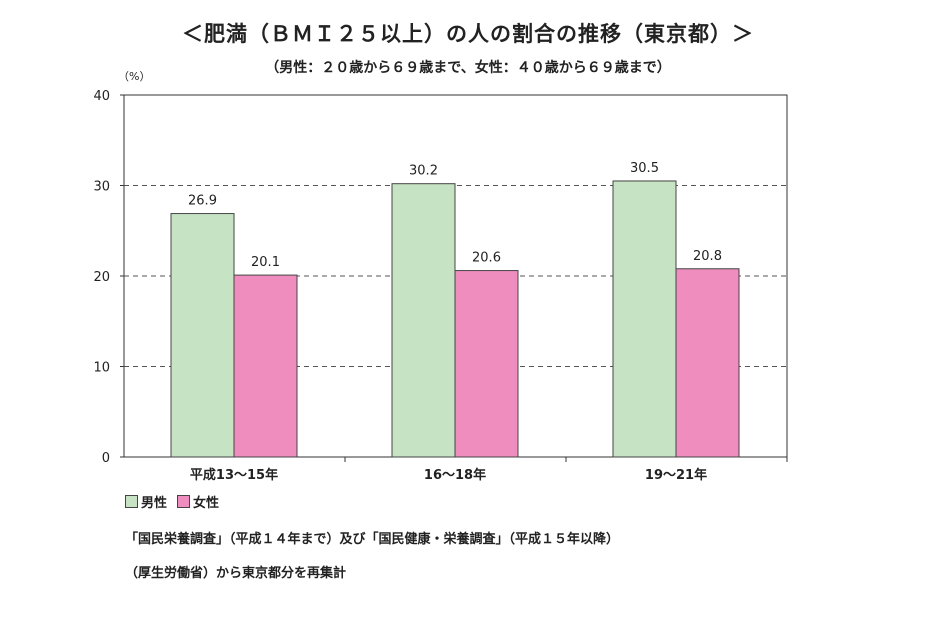  I want to click on y-tick-label: 10, so click(101, 368).